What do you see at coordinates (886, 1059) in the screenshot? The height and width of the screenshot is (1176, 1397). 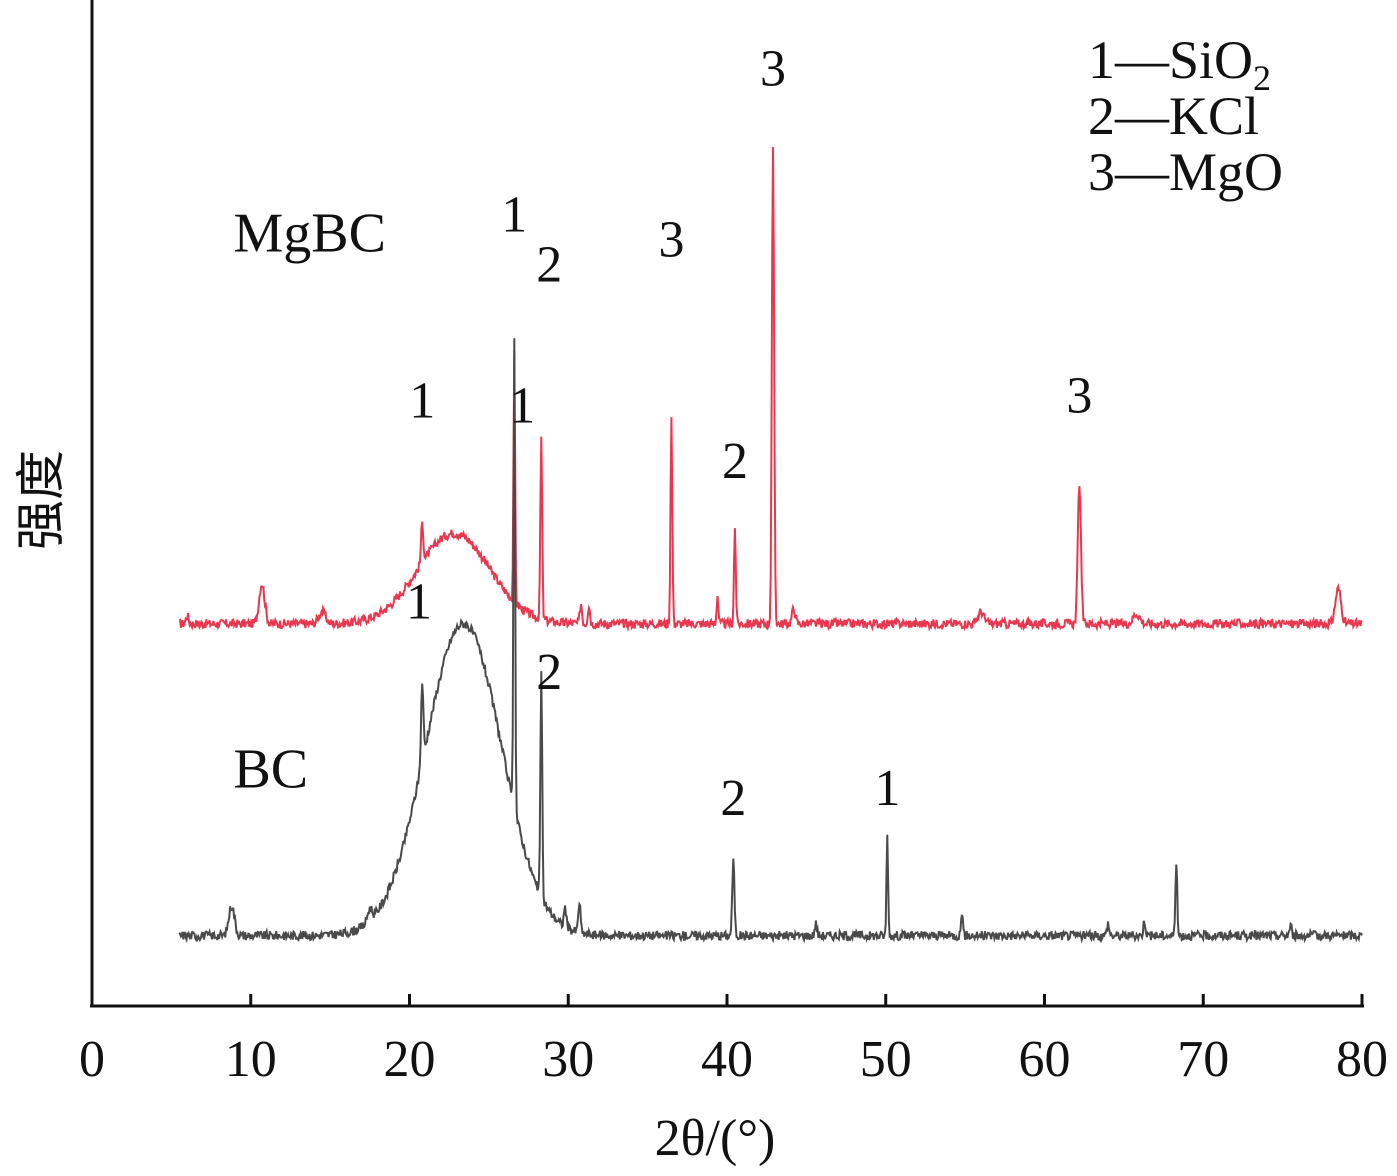 I see `x-tick-label-50: 50` at bounding box center [886, 1059].